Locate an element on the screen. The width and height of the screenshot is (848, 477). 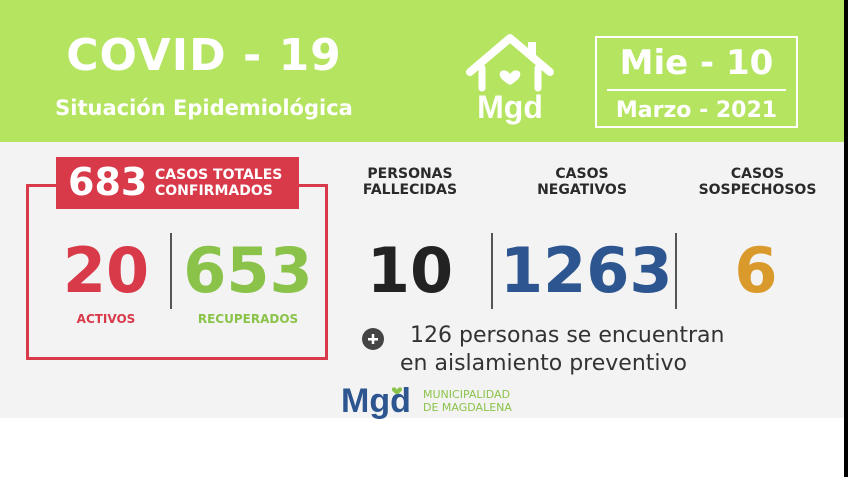
municipality-name: MUNICIPALIDAD DE MAGDALENA is located at coordinates (467, 401).